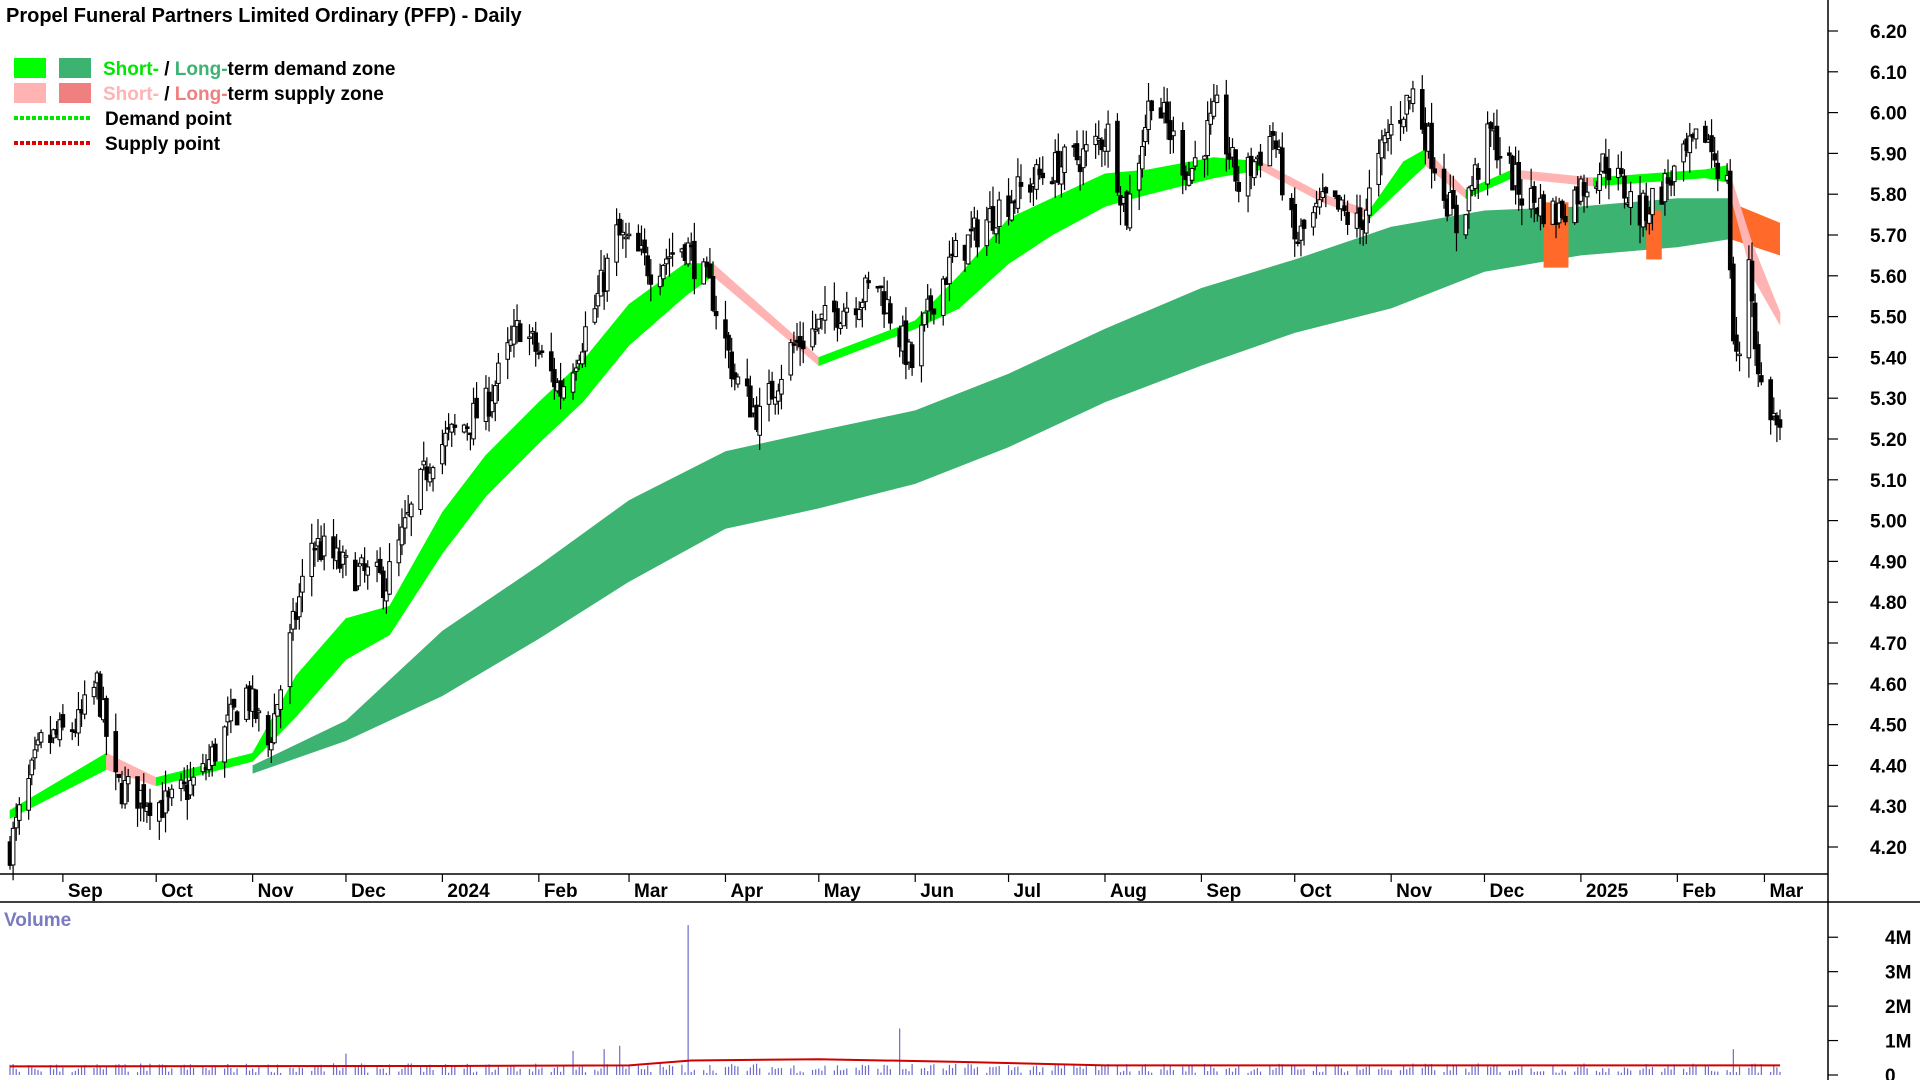 Image resolution: width=1920 pixels, height=1080 pixels. What do you see at coordinates (1128, 891) in the screenshot?
I see `date-tick-label: Aug` at bounding box center [1128, 891].